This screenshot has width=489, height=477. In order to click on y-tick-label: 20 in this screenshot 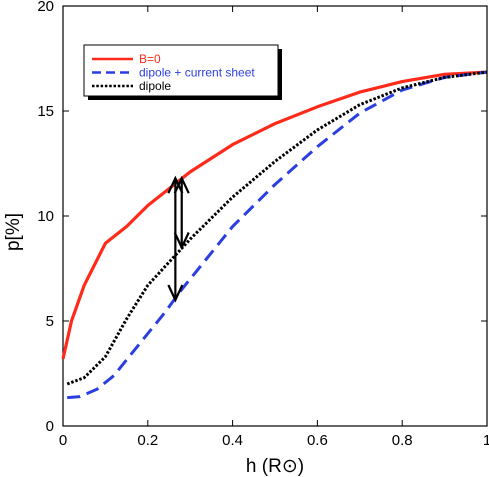, I will do `click(45, 7)`.